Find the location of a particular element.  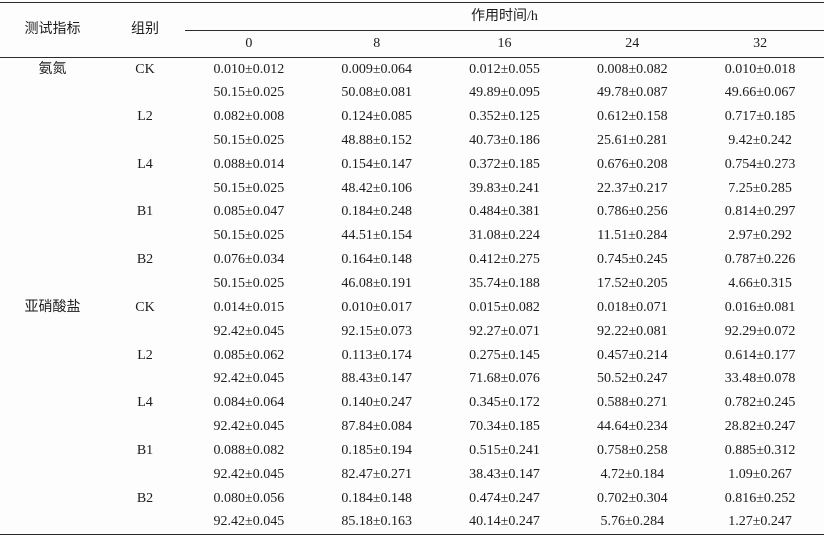

value-cell: 0.474±0.247 is located at coordinates (504, 498).